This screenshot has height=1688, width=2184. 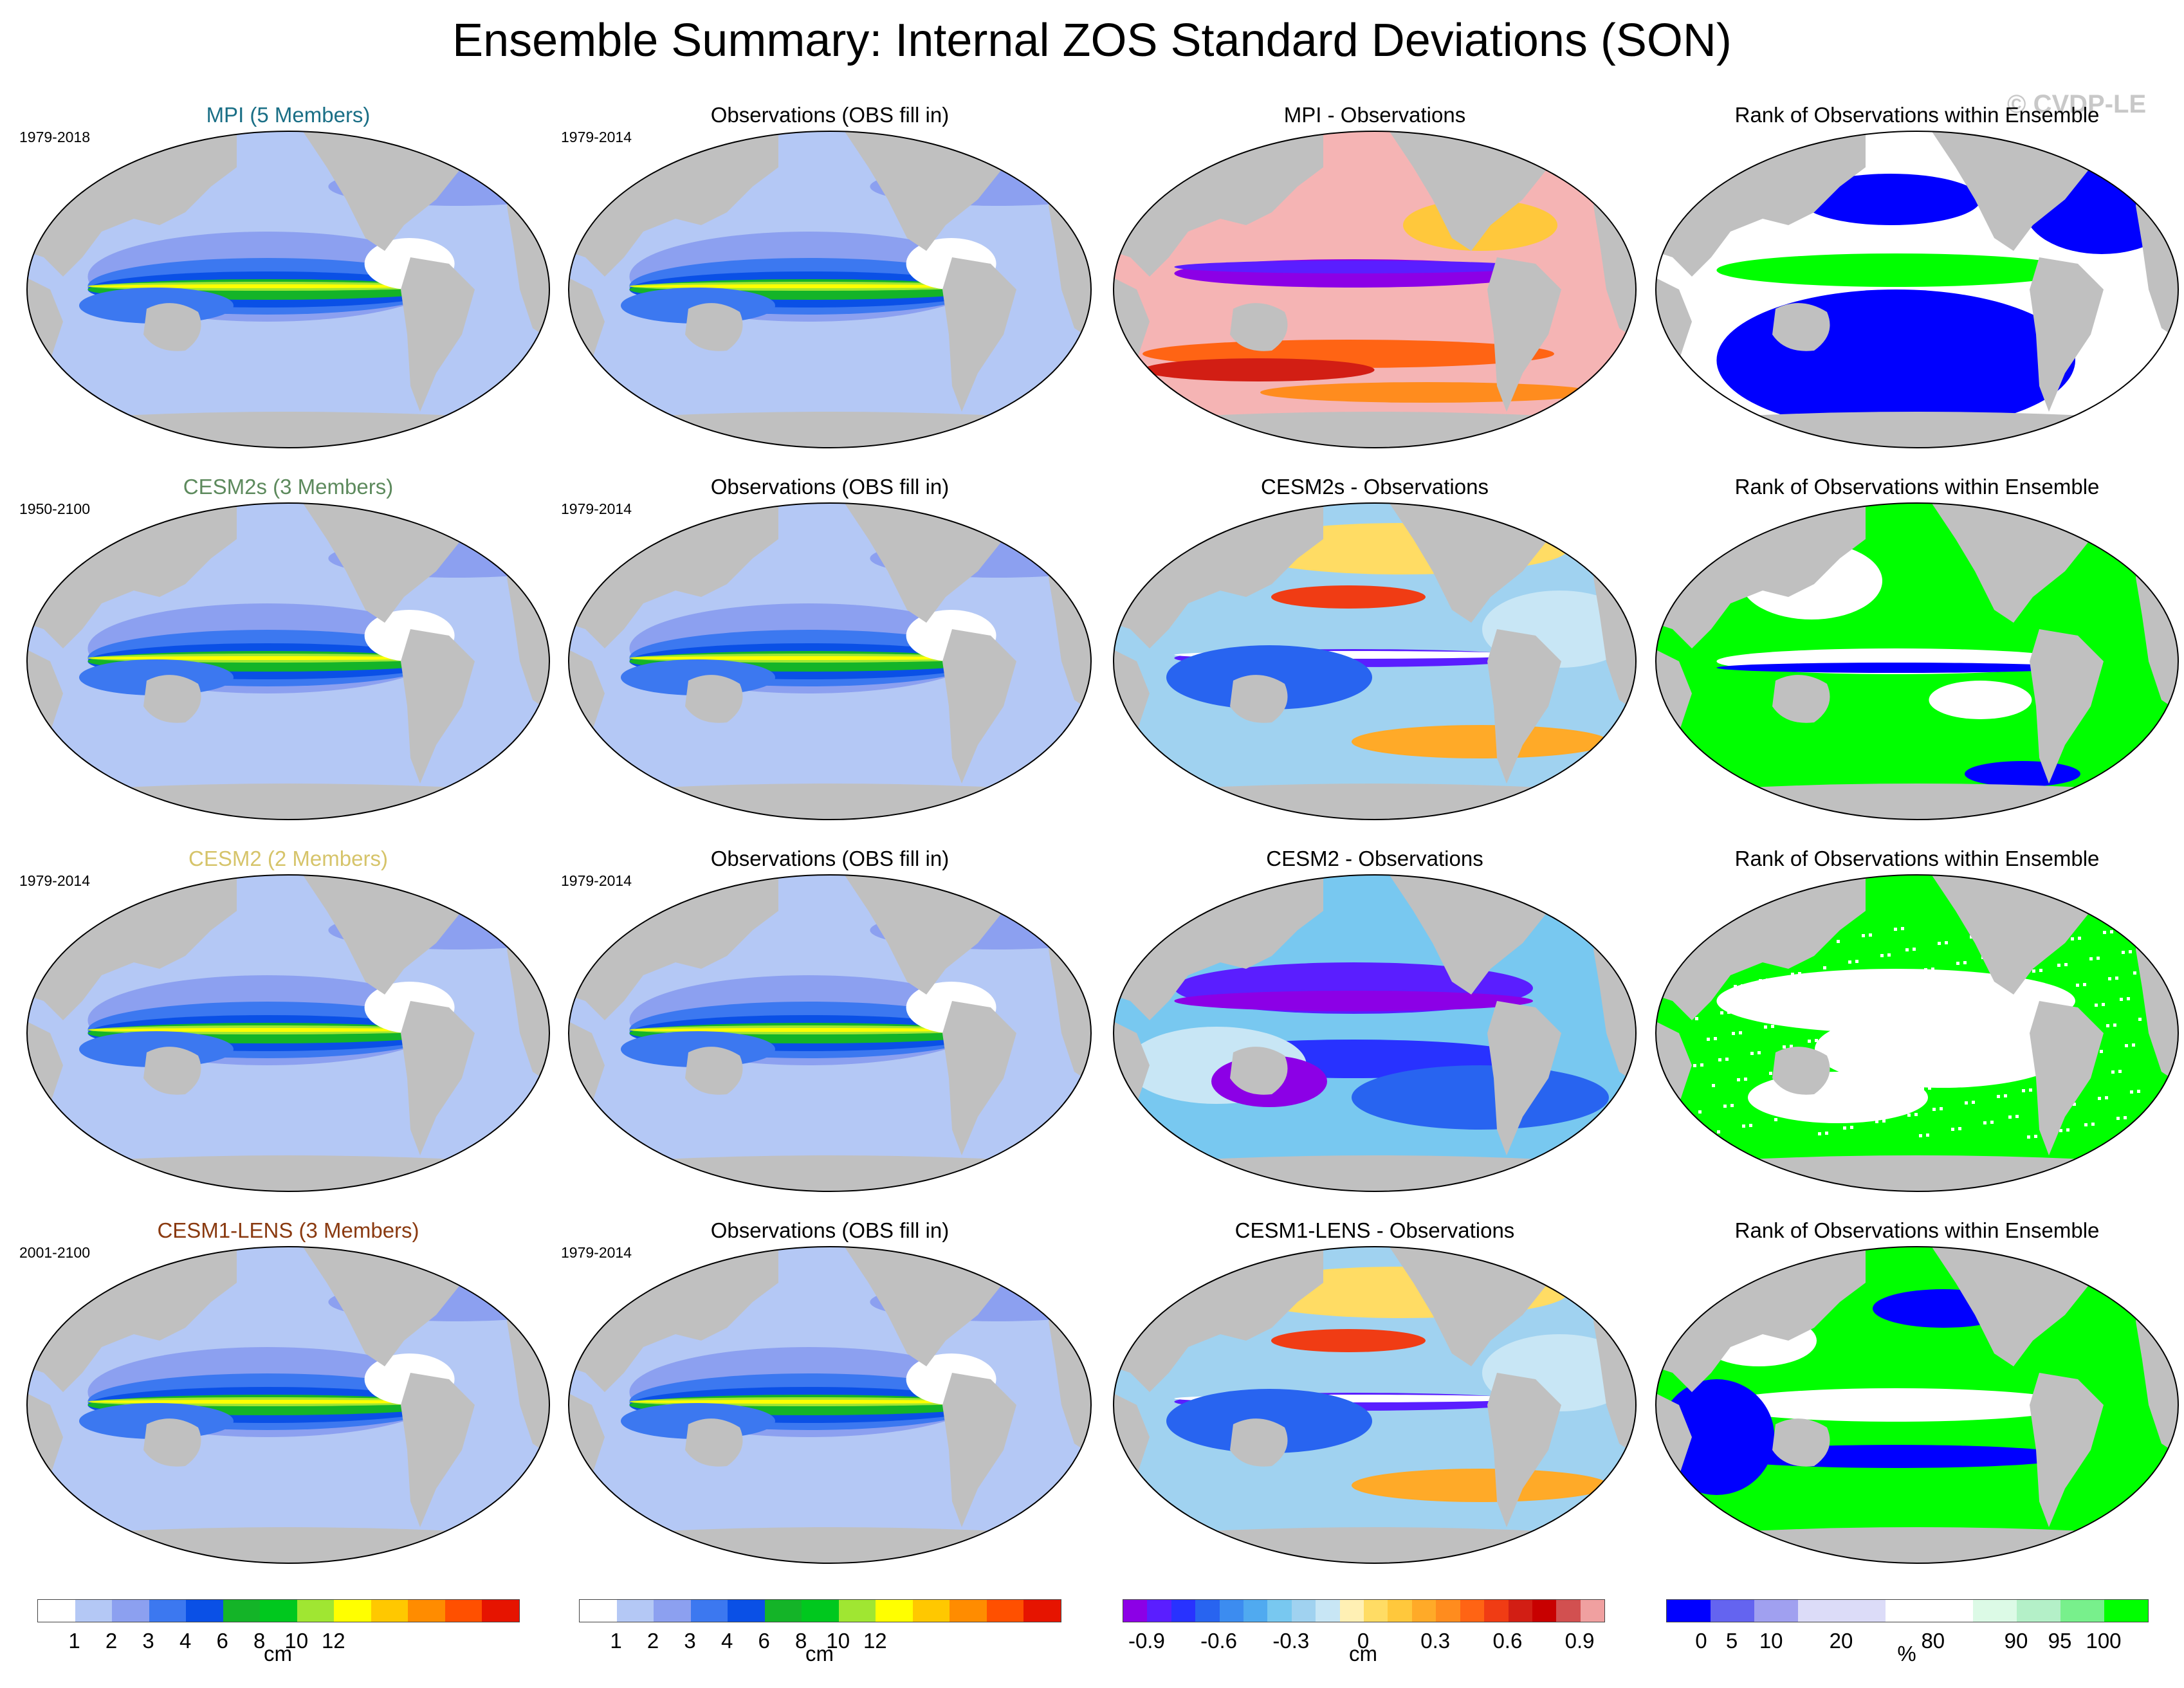 I want to click on map-panel-model: MPI (5 Members) 1979-2018, so click(x=286, y=283).